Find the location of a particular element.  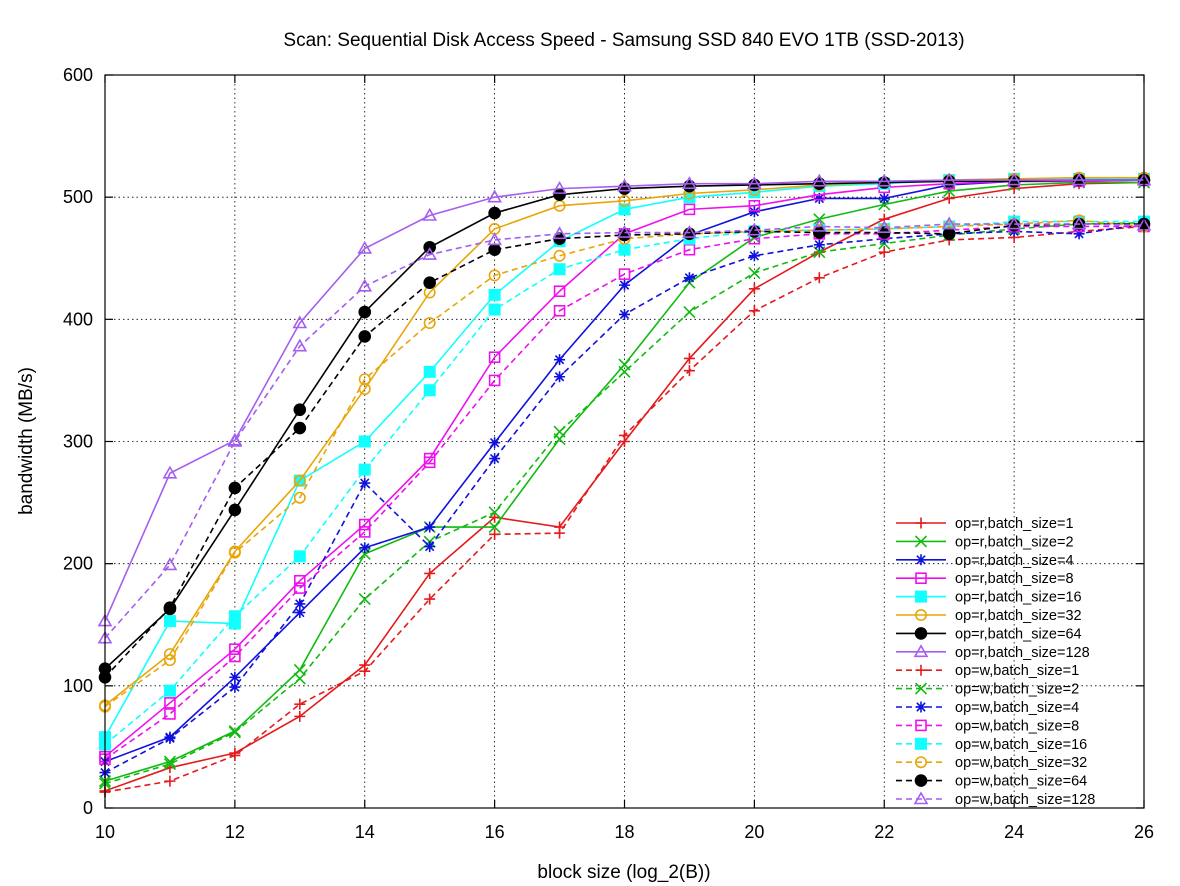

legend-entry: op=r,batch_size=32 is located at coordinates (989, 616).